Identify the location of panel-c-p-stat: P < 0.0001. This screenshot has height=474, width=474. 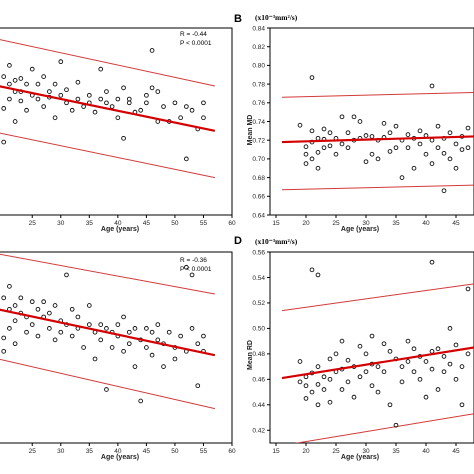
(196, 269).